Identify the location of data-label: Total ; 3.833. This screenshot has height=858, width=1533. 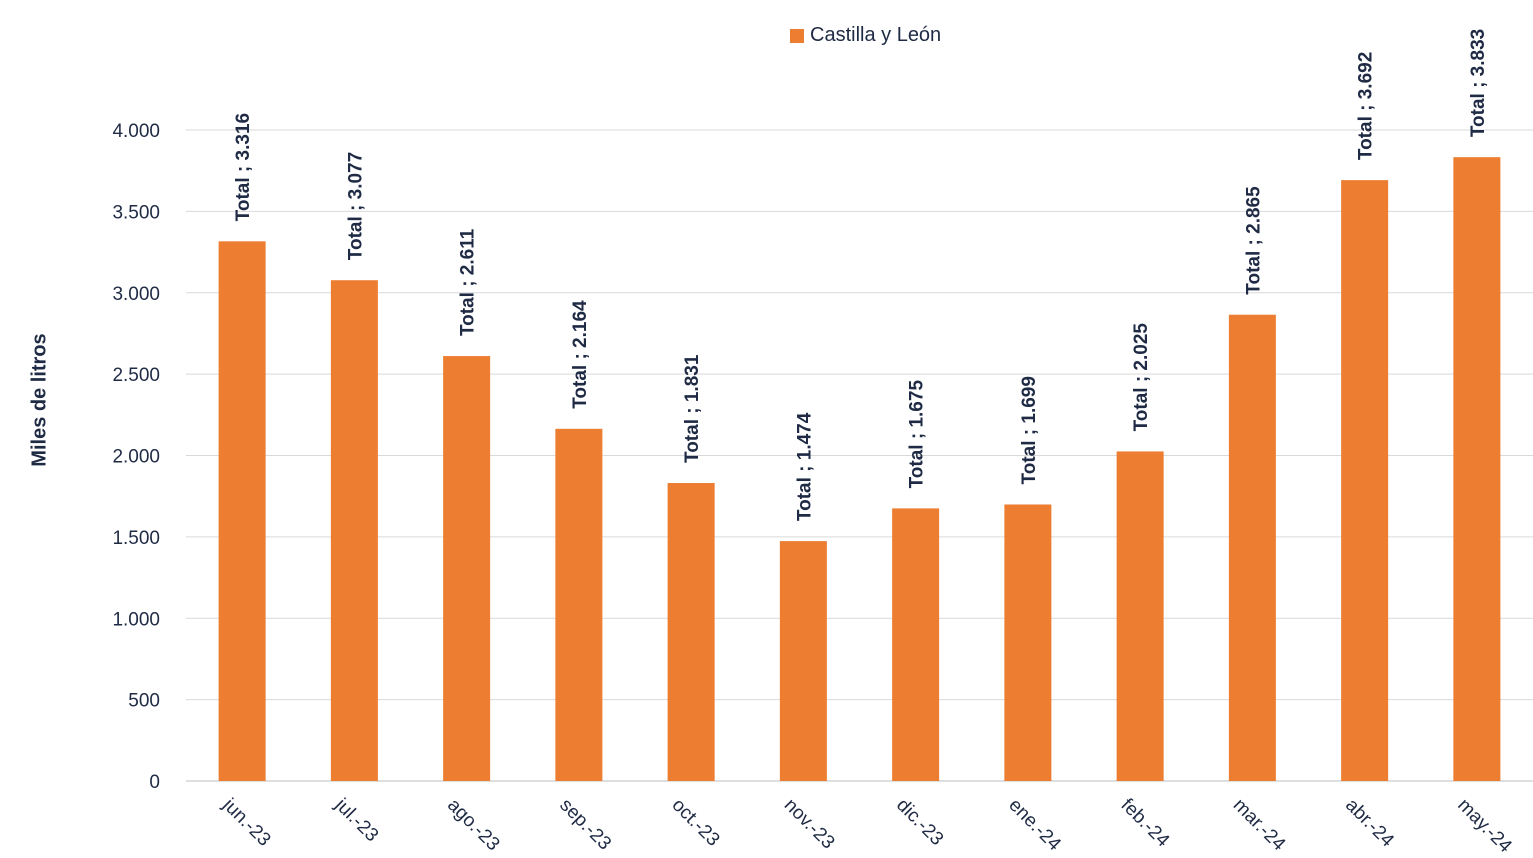
(1478, 83).